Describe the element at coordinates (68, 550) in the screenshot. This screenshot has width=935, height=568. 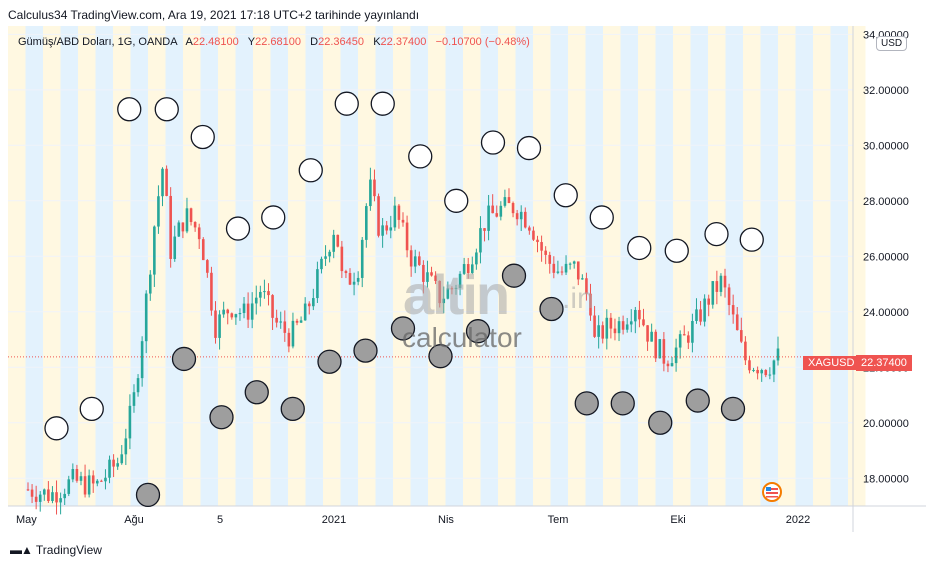
I see `footer-brand: TradingView` at that location.